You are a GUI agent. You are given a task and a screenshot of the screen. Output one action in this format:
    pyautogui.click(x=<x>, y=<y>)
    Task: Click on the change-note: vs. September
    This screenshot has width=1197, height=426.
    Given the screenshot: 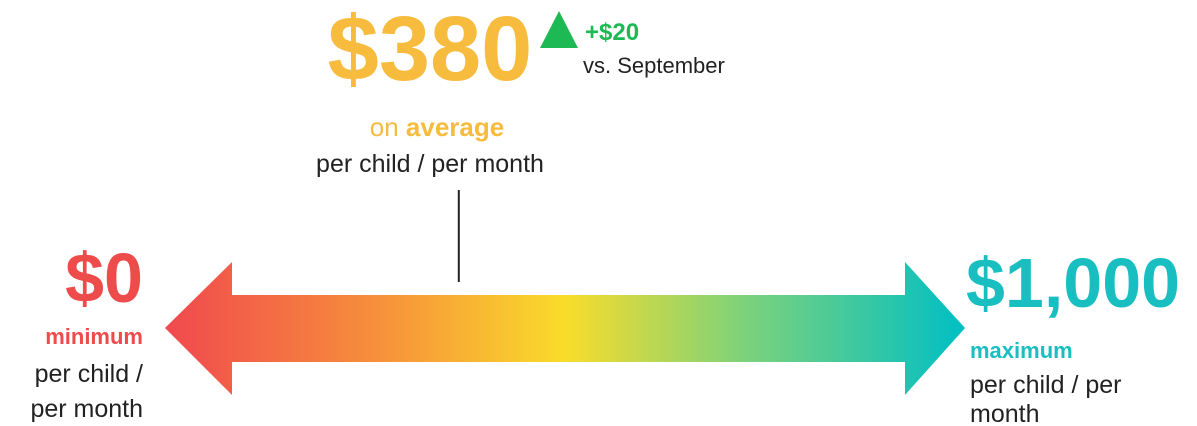 What is the action you would take?
    pyautogui.click(x=654, y=65)
    